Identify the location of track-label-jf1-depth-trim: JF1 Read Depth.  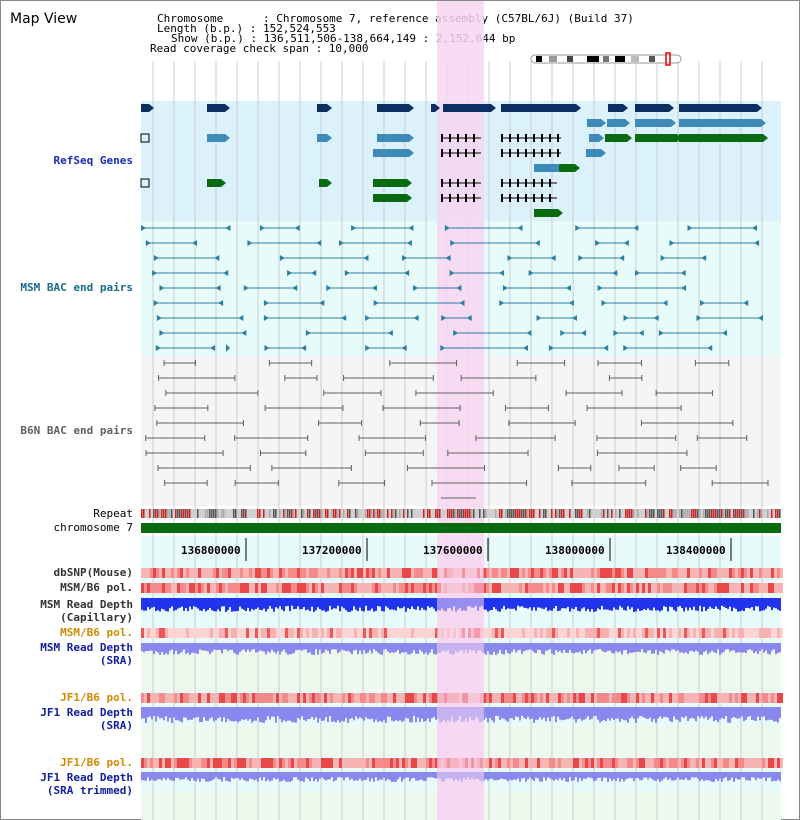
(86, 777).